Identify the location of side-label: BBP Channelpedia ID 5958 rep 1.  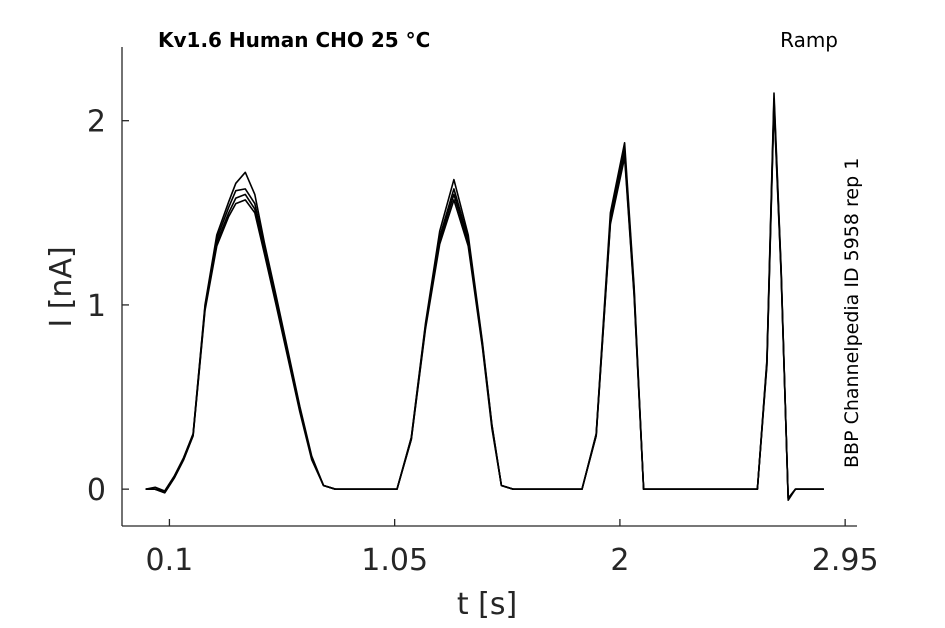
(852, 313).